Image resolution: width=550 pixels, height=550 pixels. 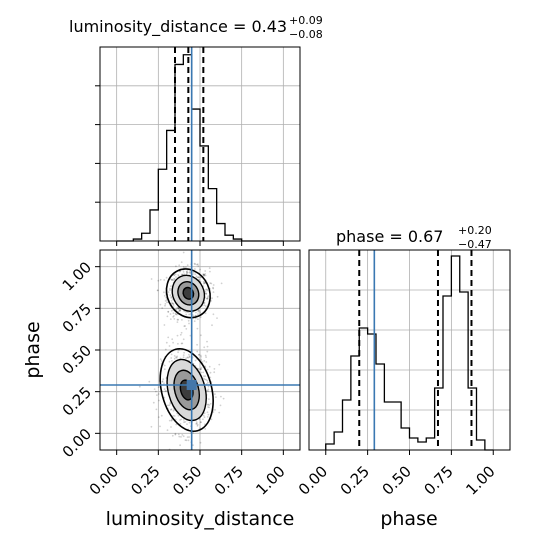 What do you see at coordinates (313, 480) in the screenshot?
I see `x-tick-label: 0.00` at bounding box center [313, 480].